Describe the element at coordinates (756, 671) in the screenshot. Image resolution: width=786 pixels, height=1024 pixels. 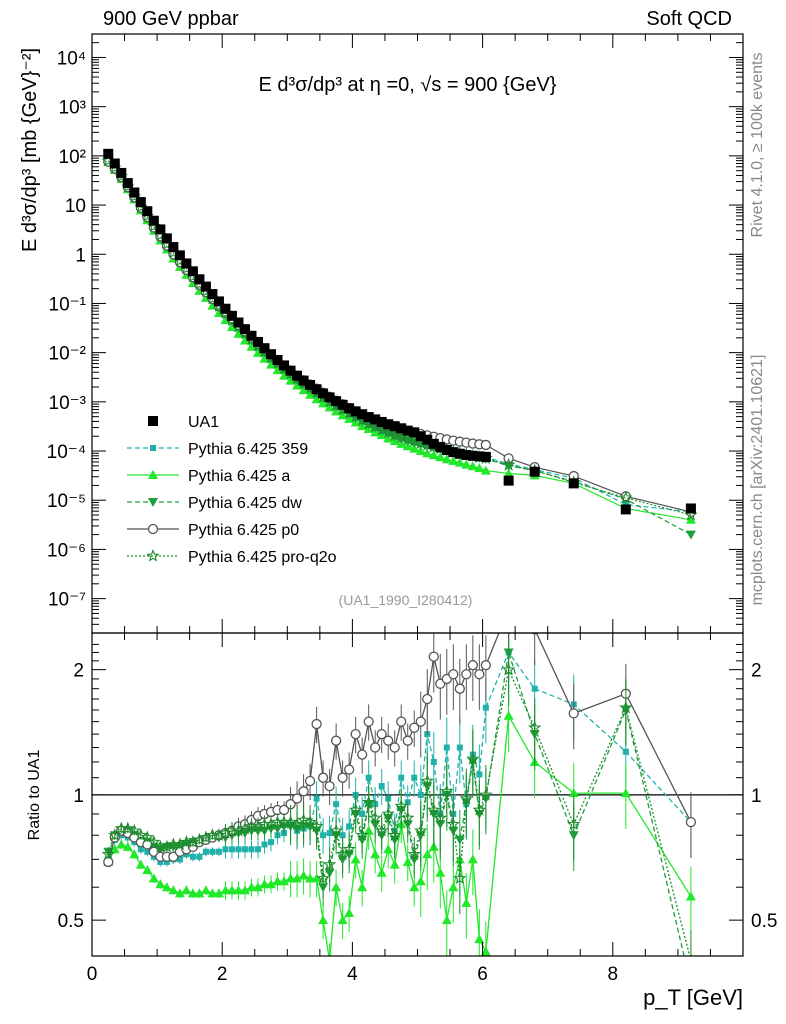
I see `ratio-y-tick-label-right: 2` at that location.